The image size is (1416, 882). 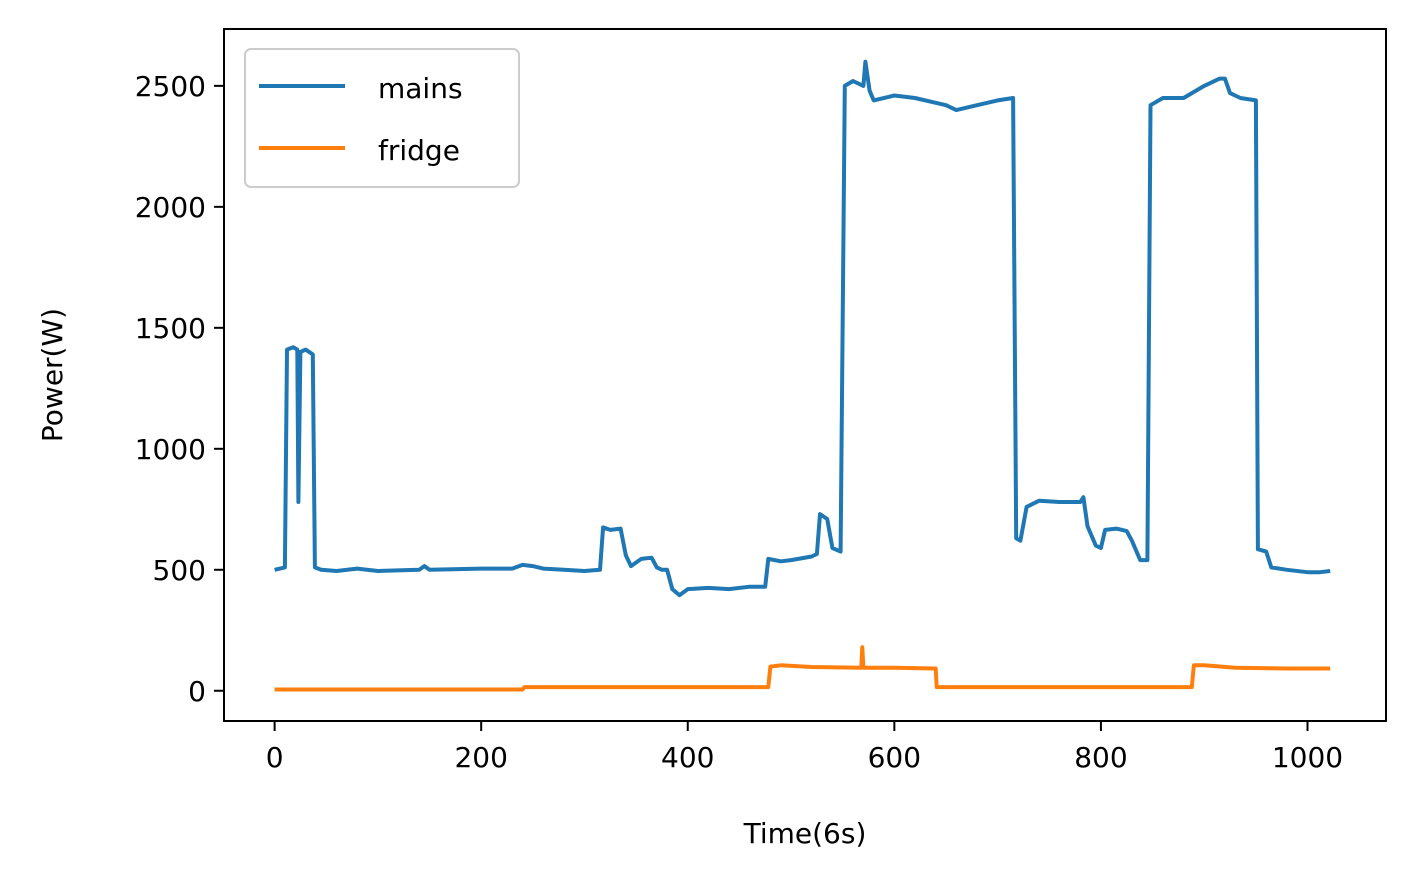 What do you see at coordinates (179, 389) in the screenshot?
I see `y-axis-ticks: 0 500 1000 1500 2000 2500` at bounding box center [179, 389].